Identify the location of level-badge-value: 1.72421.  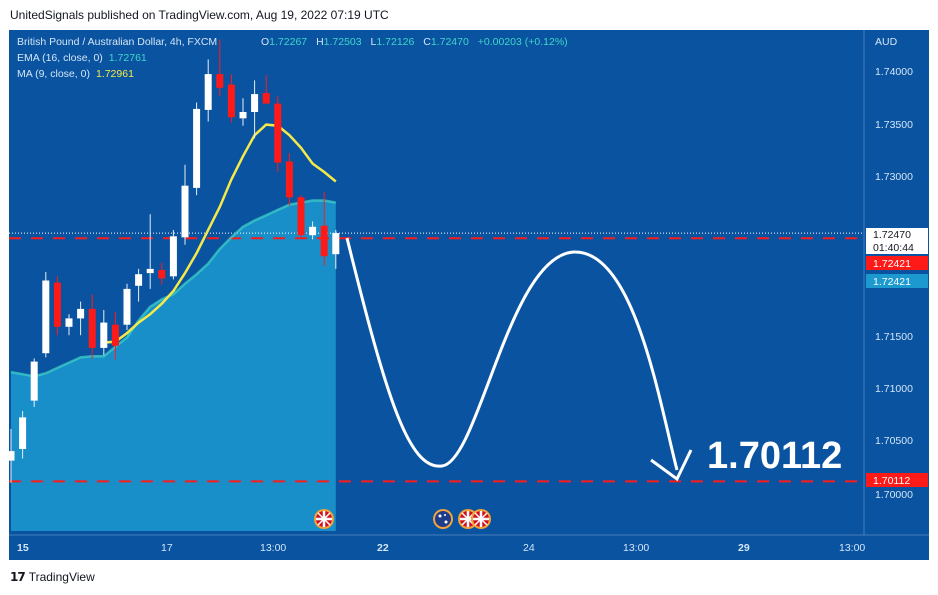
(892, 264).